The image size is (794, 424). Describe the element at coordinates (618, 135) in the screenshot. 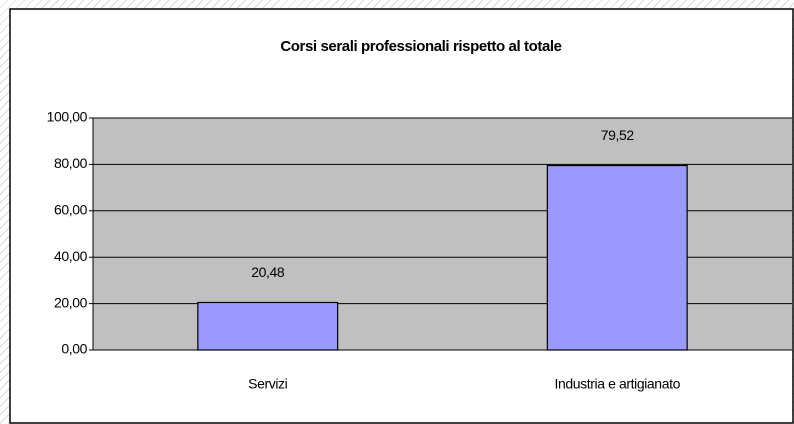

I see `data-label: 79,52` at that location.